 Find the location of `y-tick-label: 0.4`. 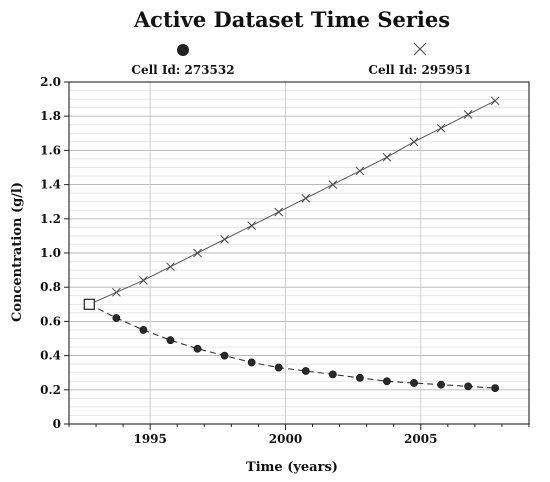

y-tick-label: 0.4 is located at coordinates (50, 356).